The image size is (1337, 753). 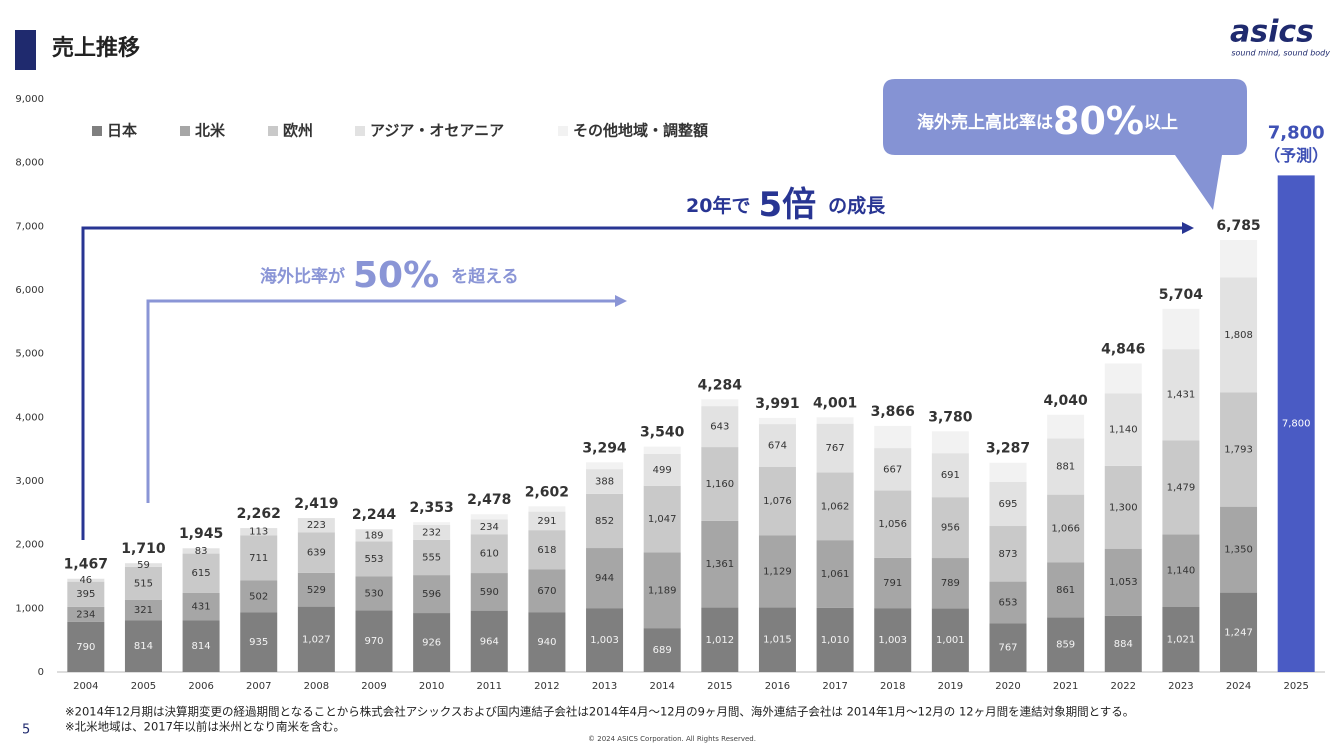 I want to click on segment-label: 555, so click(x=431, y=557).